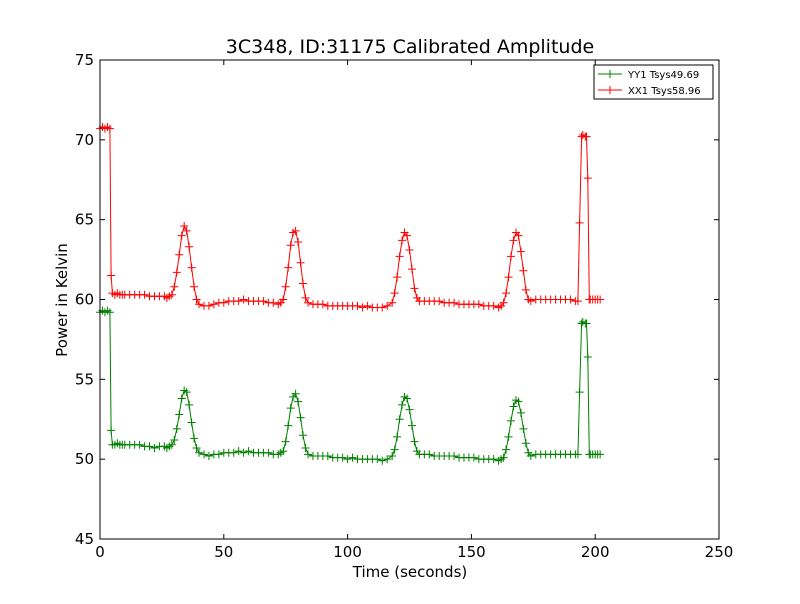 This screenshot has width=800, height=604. What do you see at coordinates (664, 91) in the screenshot?
I see `legend-label: XX1 Tsys58.96` at bounding box center [664, 91].